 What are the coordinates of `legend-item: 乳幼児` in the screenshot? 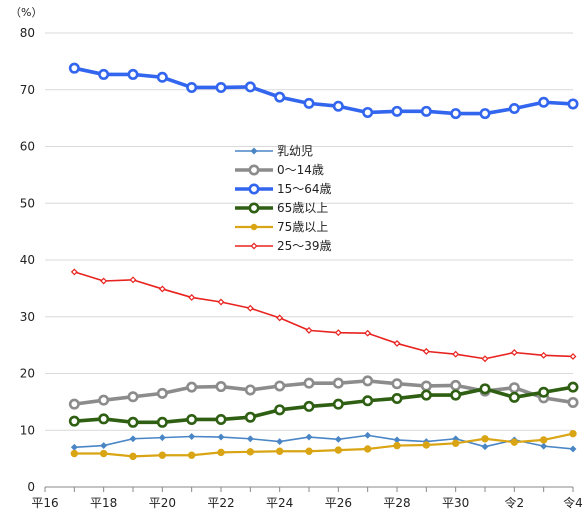 It's located at (274, 151).